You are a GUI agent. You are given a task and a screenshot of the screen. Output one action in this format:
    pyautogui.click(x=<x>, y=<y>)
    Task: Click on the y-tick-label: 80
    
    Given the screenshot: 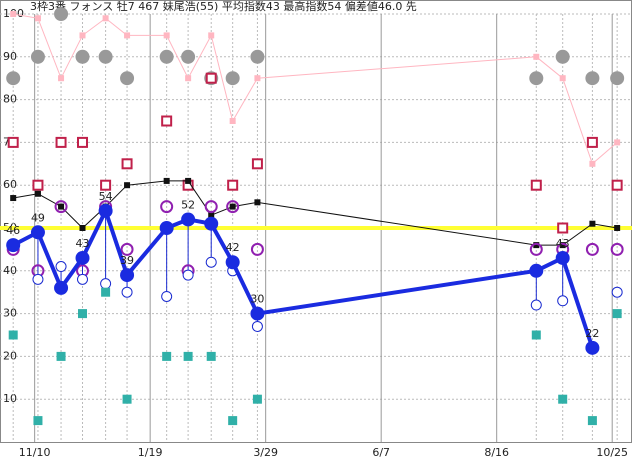 What is the action you would take?
    pyautogui.click(x=10, y=99)
    